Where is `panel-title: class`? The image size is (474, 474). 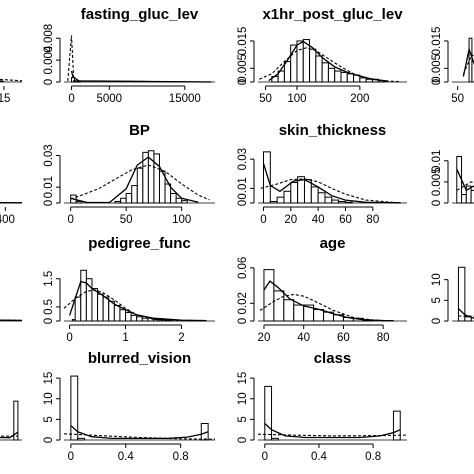
panel-title: class is located at coordinates (333, 358).